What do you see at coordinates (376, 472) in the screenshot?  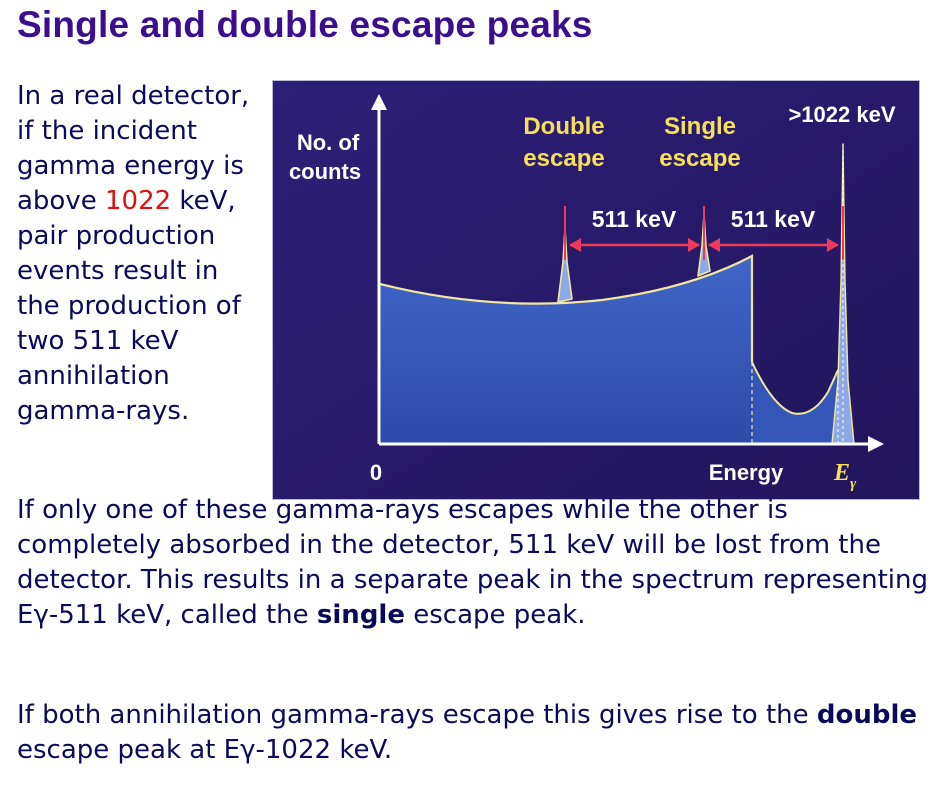 I see `origin-label: 0` at bounding box center [376, 472].